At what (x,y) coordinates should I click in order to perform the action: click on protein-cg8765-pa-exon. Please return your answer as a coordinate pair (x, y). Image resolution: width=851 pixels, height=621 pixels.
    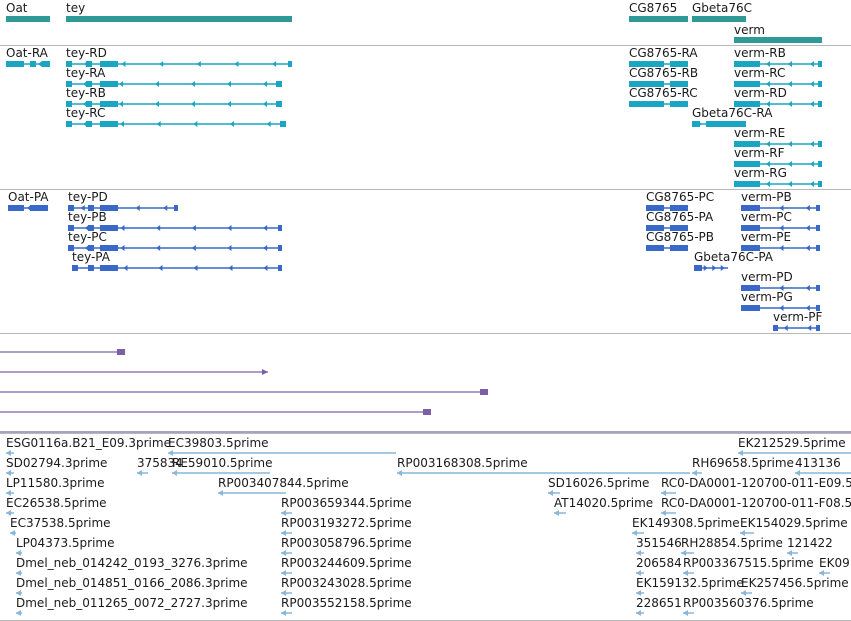
    Looking at the image, I should click on (655, 228).